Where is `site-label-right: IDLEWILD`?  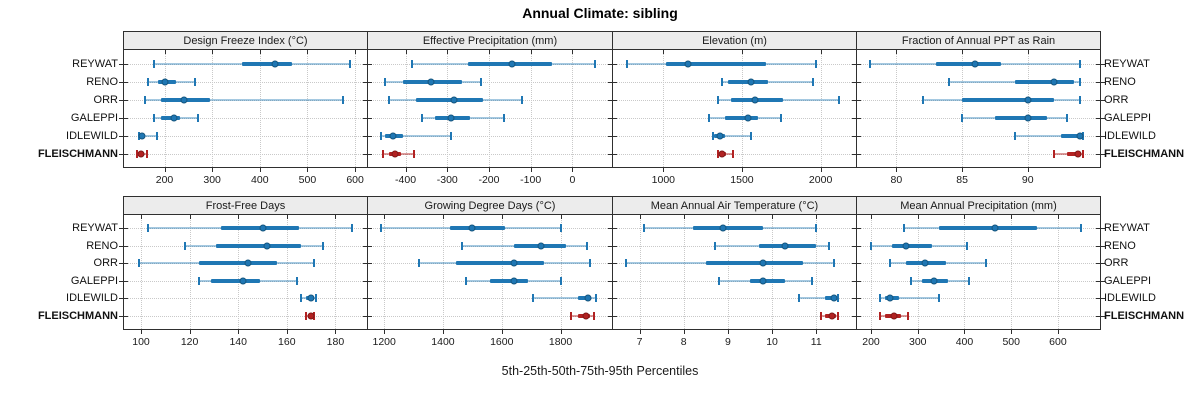 site-label-right: IDLEWILD is located at coordinates (1130, 298).